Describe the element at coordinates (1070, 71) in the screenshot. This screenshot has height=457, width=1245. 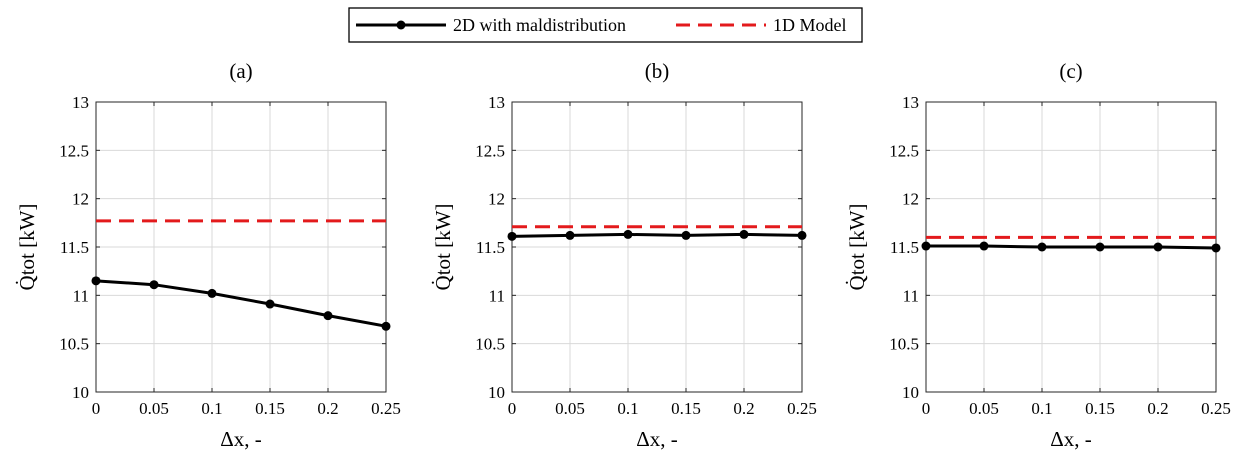
I see `panel-title: (c)` at that location.